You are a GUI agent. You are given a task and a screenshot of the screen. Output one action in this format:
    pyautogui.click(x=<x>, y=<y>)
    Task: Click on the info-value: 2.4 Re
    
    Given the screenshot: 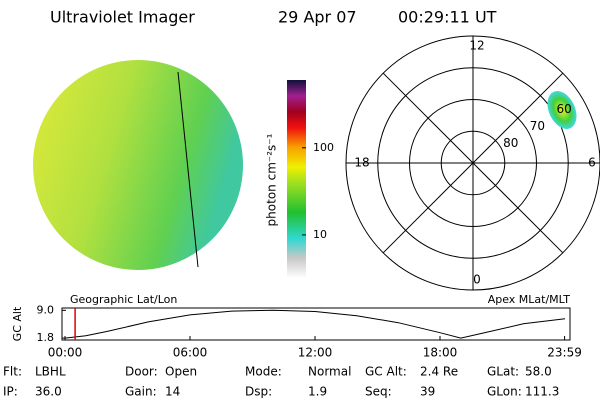 What is the action you would take?
    pyautogui.click(x=439, y=372)
    